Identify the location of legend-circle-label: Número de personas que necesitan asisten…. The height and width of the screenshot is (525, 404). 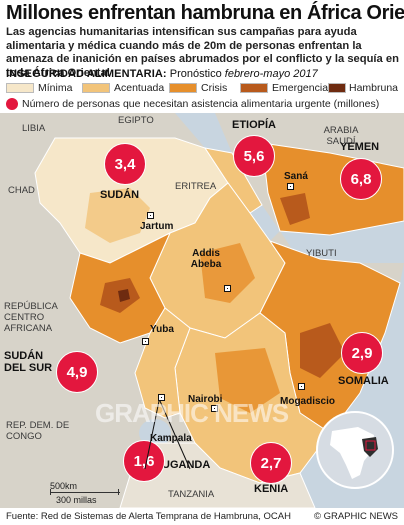
(201, 104).